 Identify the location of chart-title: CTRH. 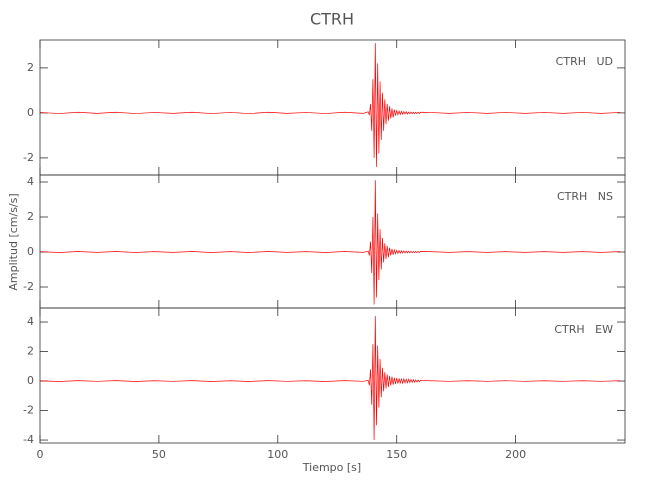
(332, 19).